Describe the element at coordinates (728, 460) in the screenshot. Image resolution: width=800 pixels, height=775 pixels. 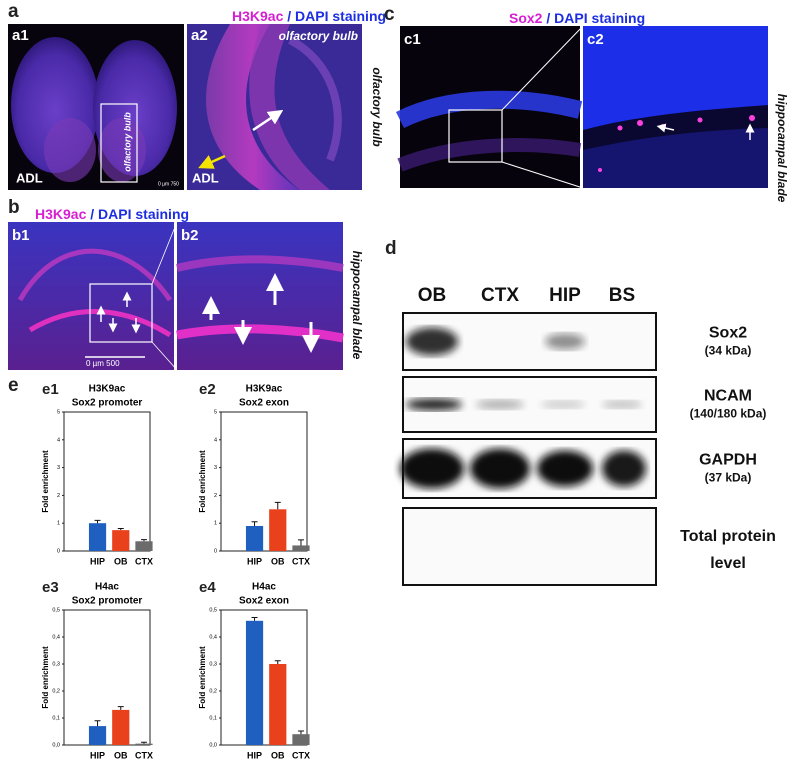
I see `row-label: GAPDH` at that location.